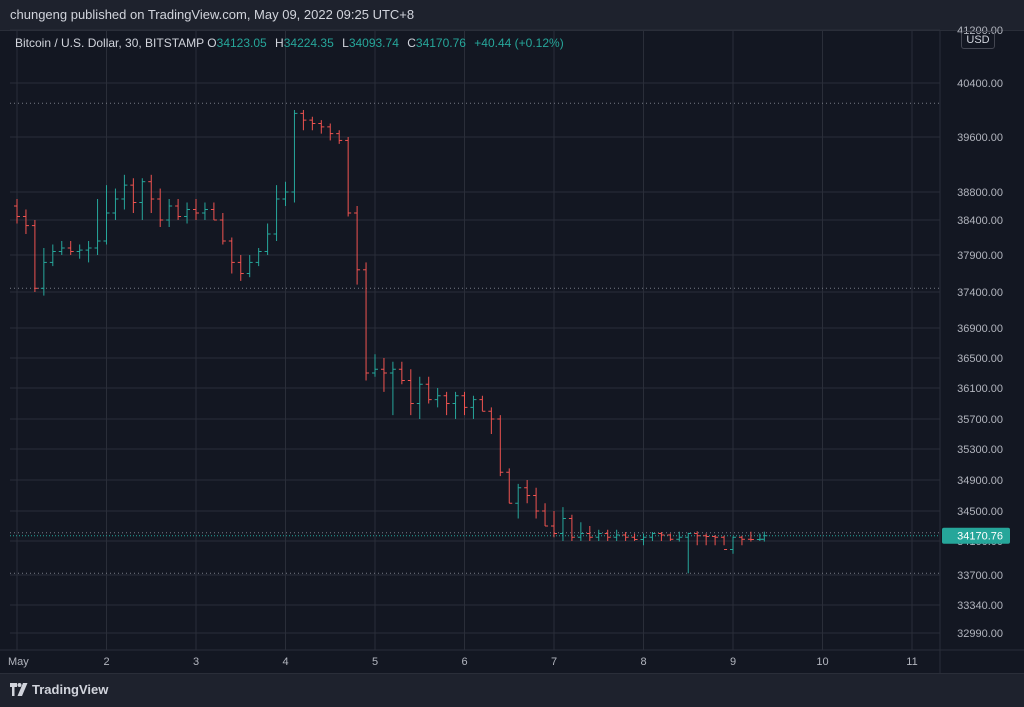 The image size is (1024, 707). I want to click on y-tick-label: 32990.00, so click(980, 634).